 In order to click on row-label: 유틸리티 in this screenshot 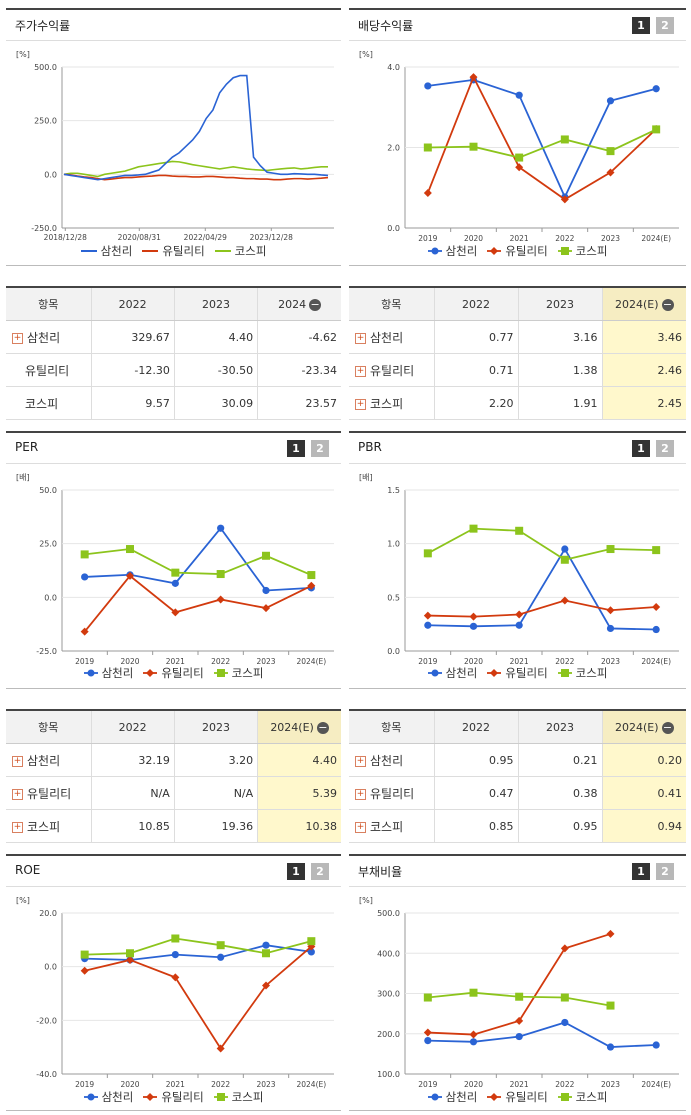, I will do `click(47, 370)`.